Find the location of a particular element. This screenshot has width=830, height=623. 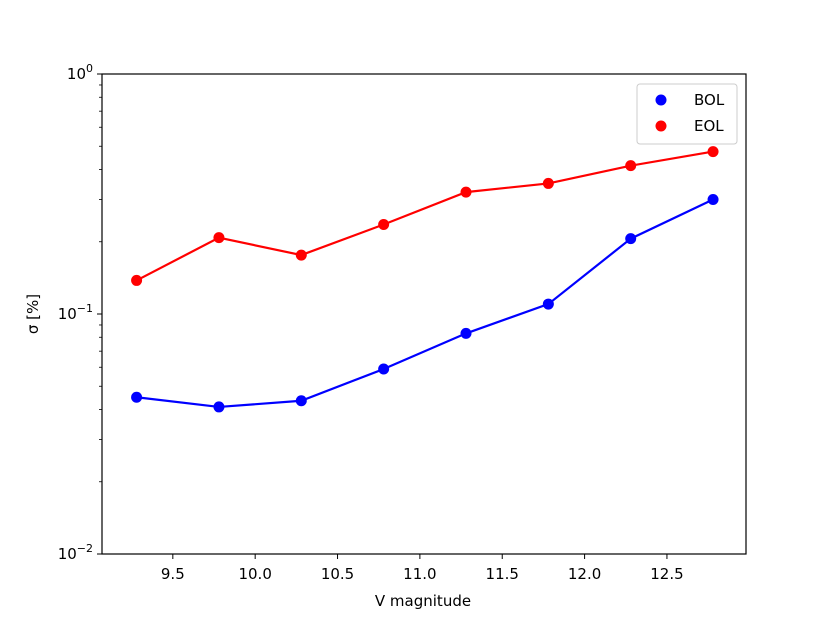

x-axis-ticks: 9.5 10.0 10.5 11.0 11.5 12.0 12.5 is located at coordinates (422, 568).